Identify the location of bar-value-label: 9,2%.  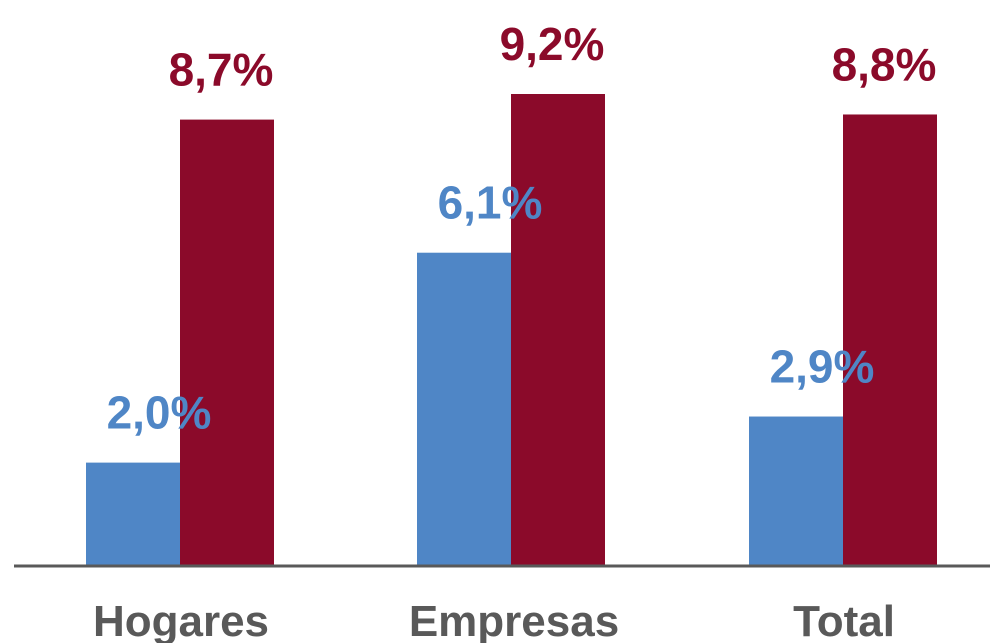
(552, 44).